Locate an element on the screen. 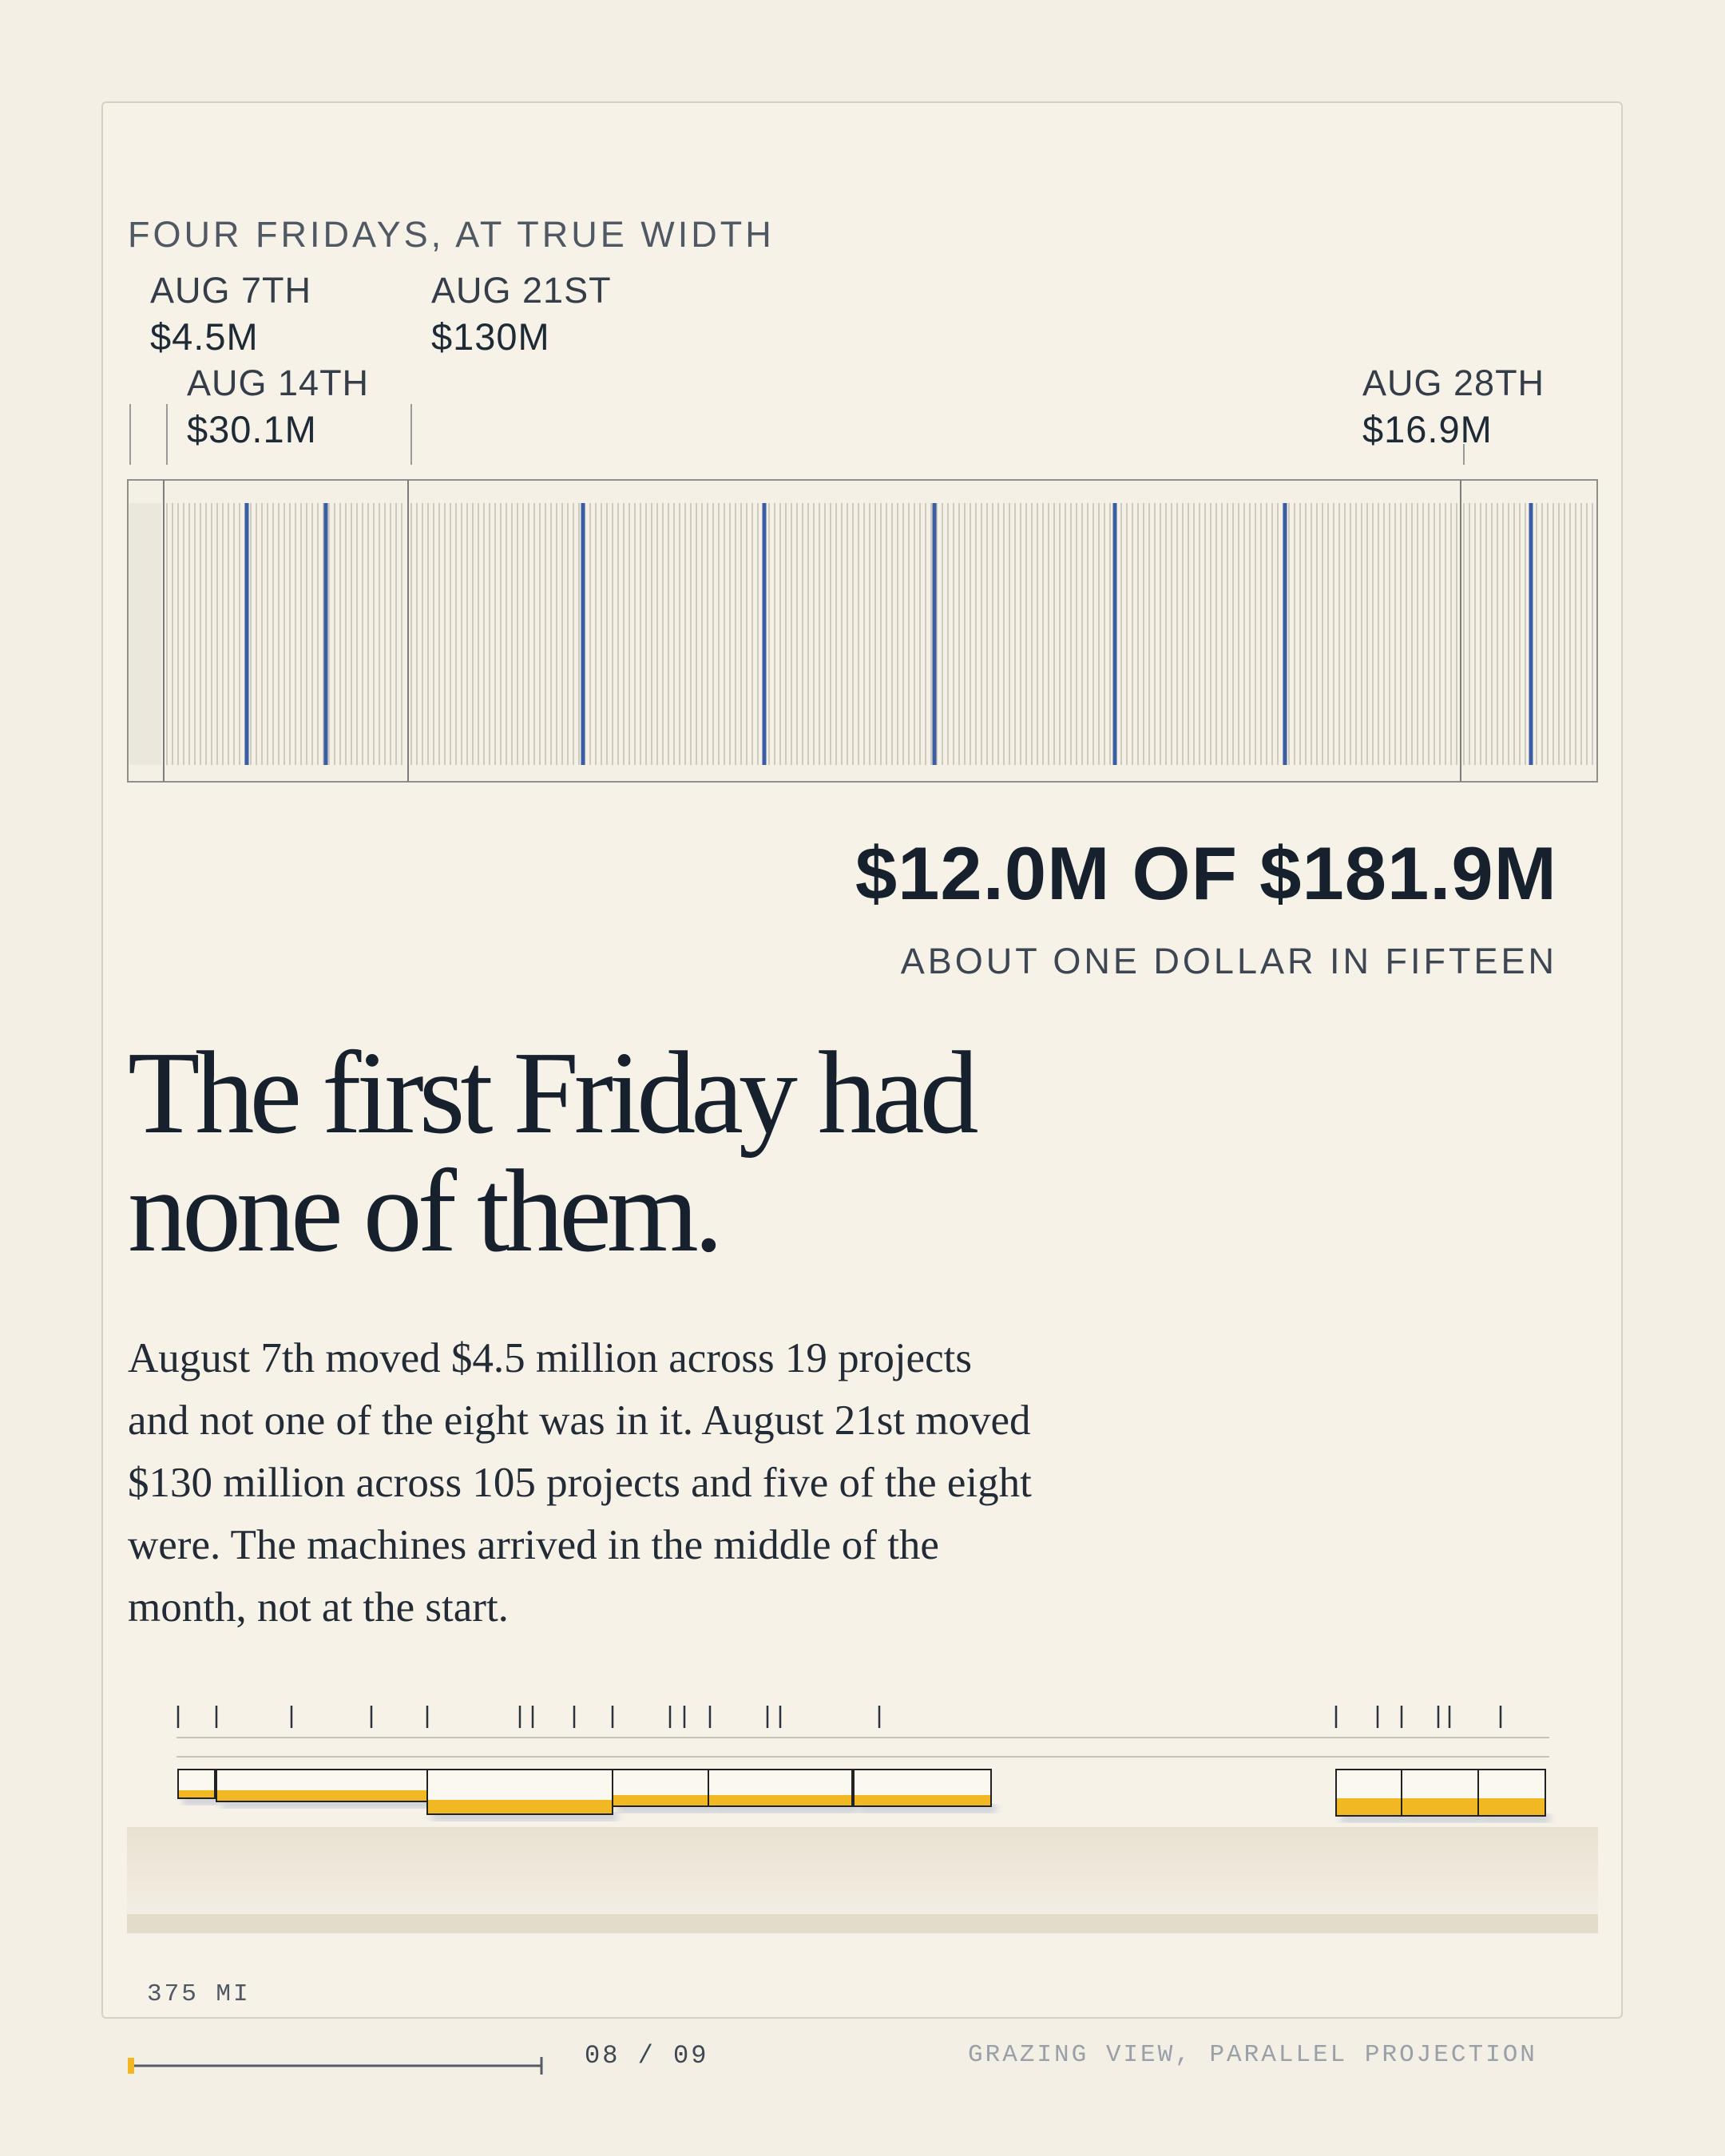 Image resolution: width=1725 pixels, height=2156 pixels. four-fridays-strip is located at coordinates (862, 593).